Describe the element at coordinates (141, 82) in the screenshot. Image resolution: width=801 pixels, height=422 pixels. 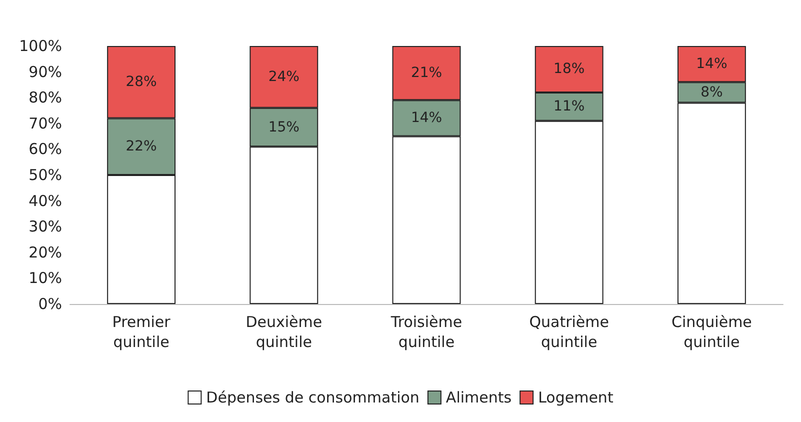
I see `data-label: 28%` at that location.